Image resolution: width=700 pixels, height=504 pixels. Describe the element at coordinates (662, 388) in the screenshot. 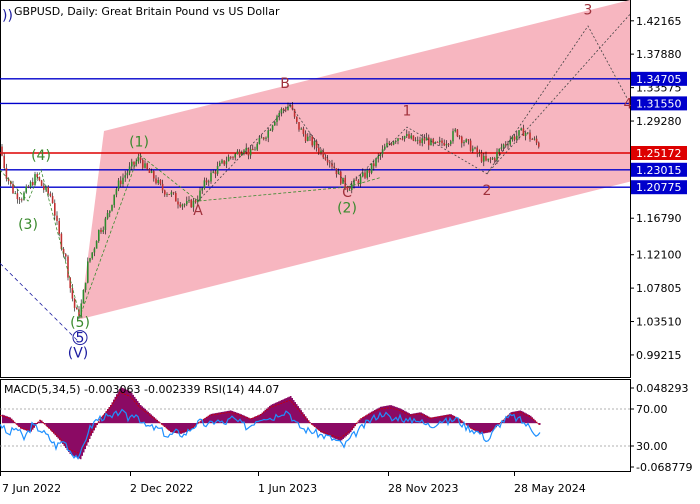

I see `indicator-tick-label: 0.048293` at that location.